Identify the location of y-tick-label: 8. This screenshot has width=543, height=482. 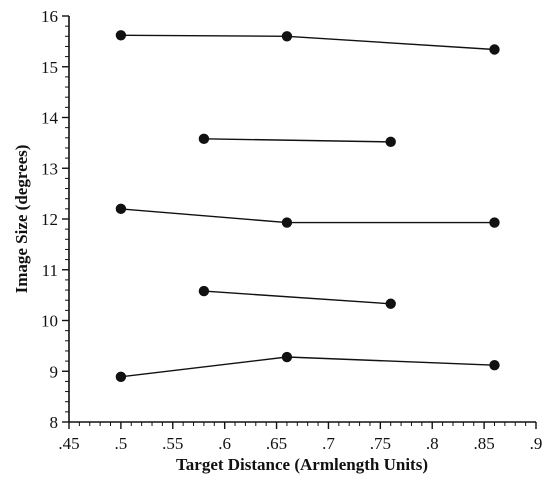
(54, 422).